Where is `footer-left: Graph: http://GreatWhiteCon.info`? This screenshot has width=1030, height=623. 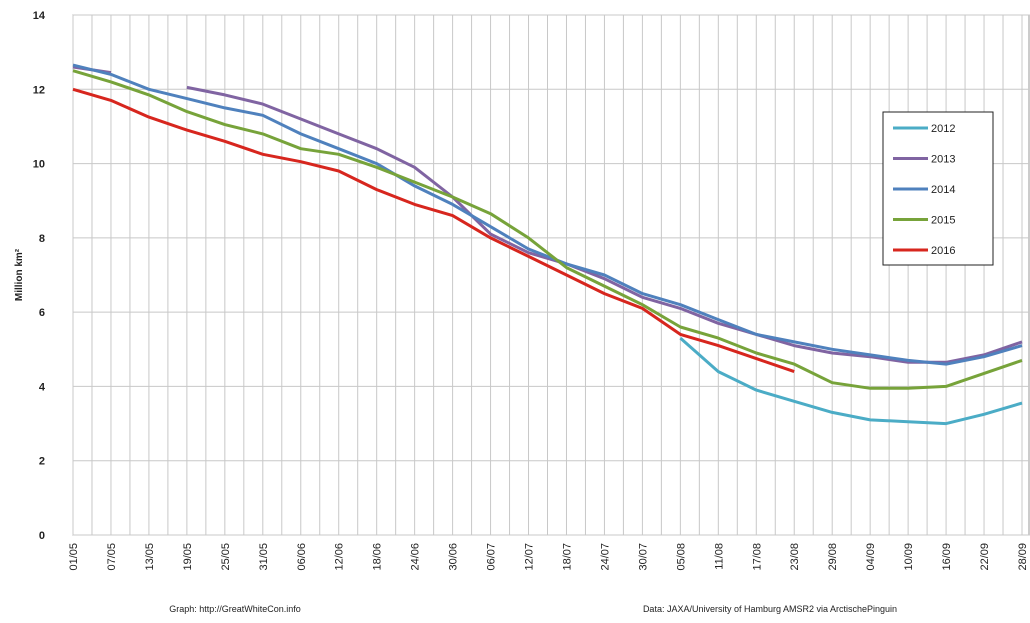
footer-left: Graph: http://GreatWhiteCon.info is located at coordinates (235, 609).